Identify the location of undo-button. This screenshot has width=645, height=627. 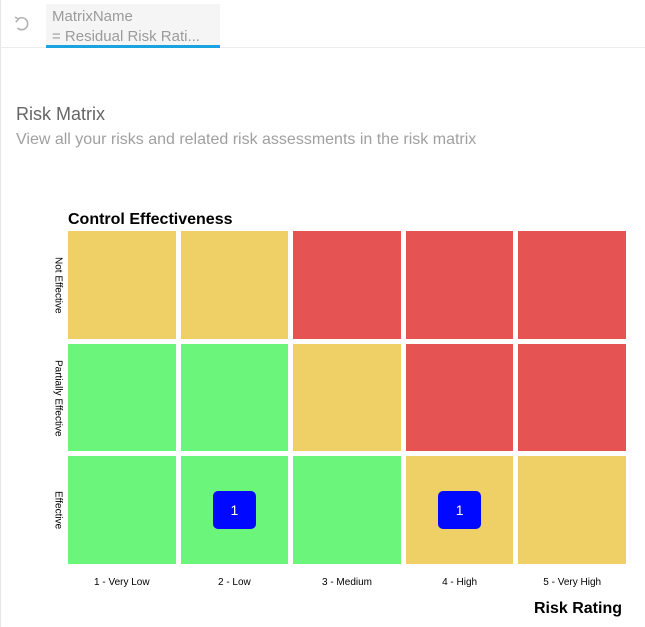
(22, 26).